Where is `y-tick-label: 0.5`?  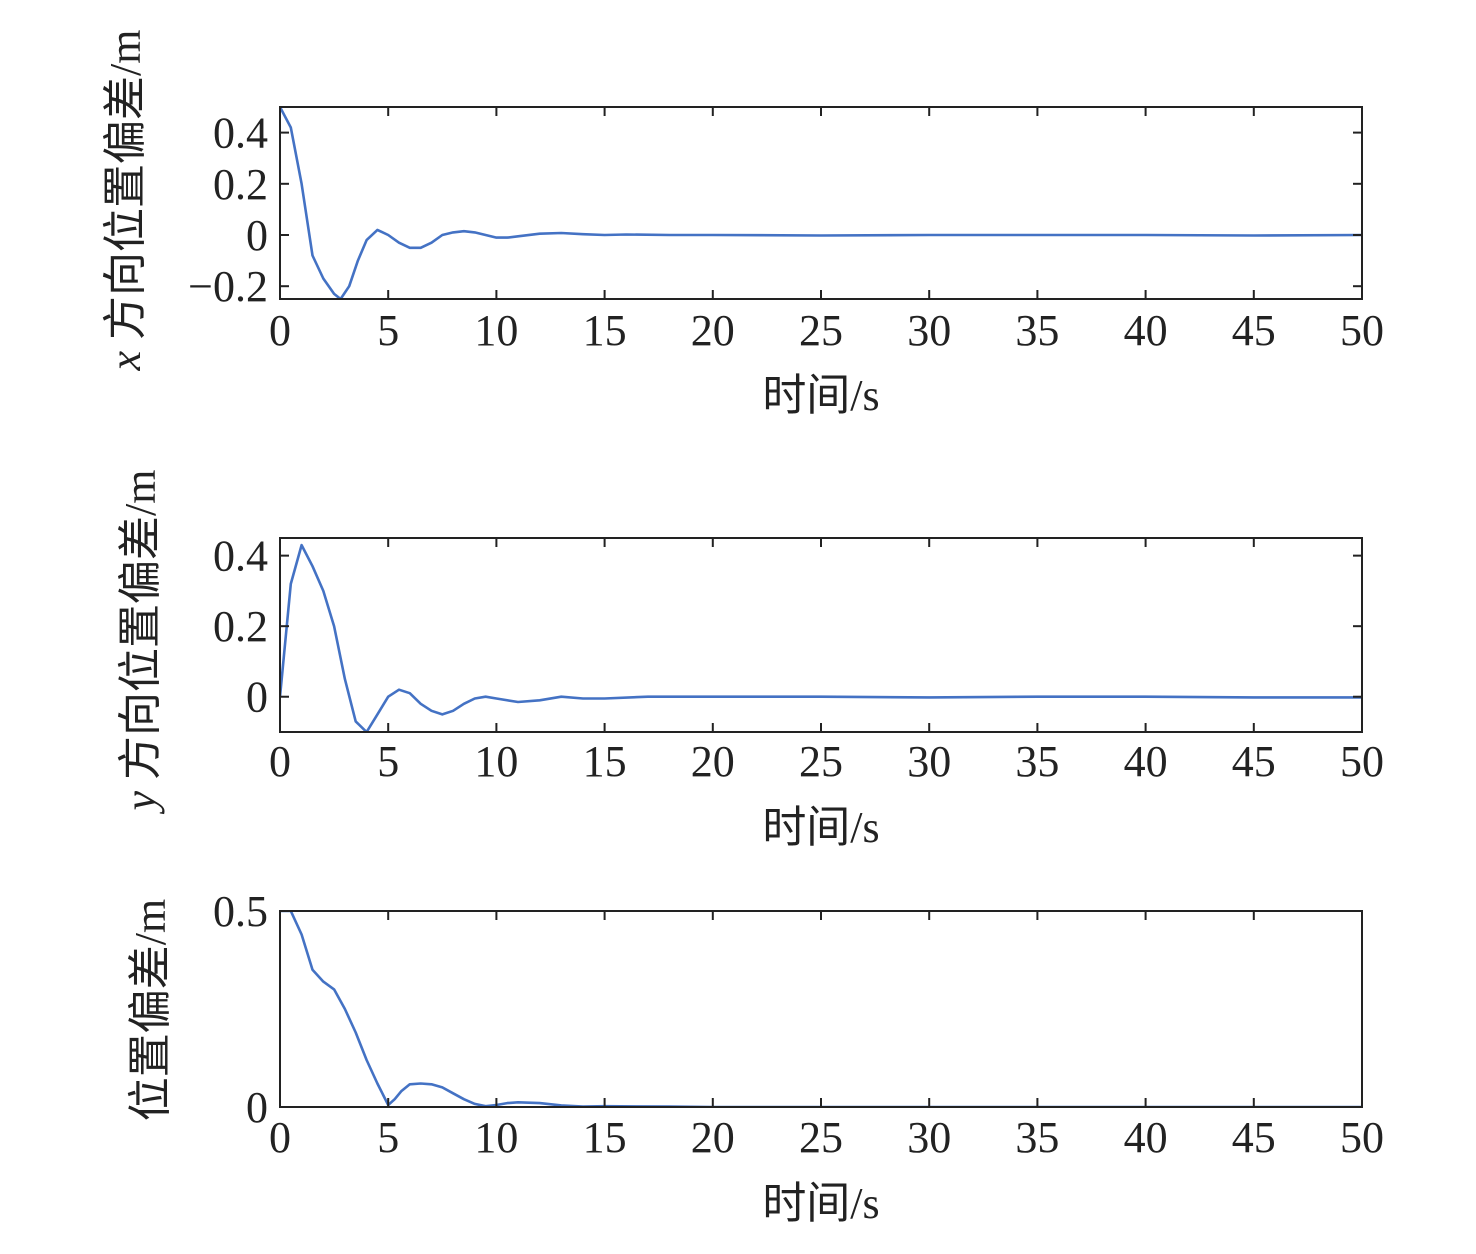 y-tick-label: 0.5 is located at coordinates (240, 911).